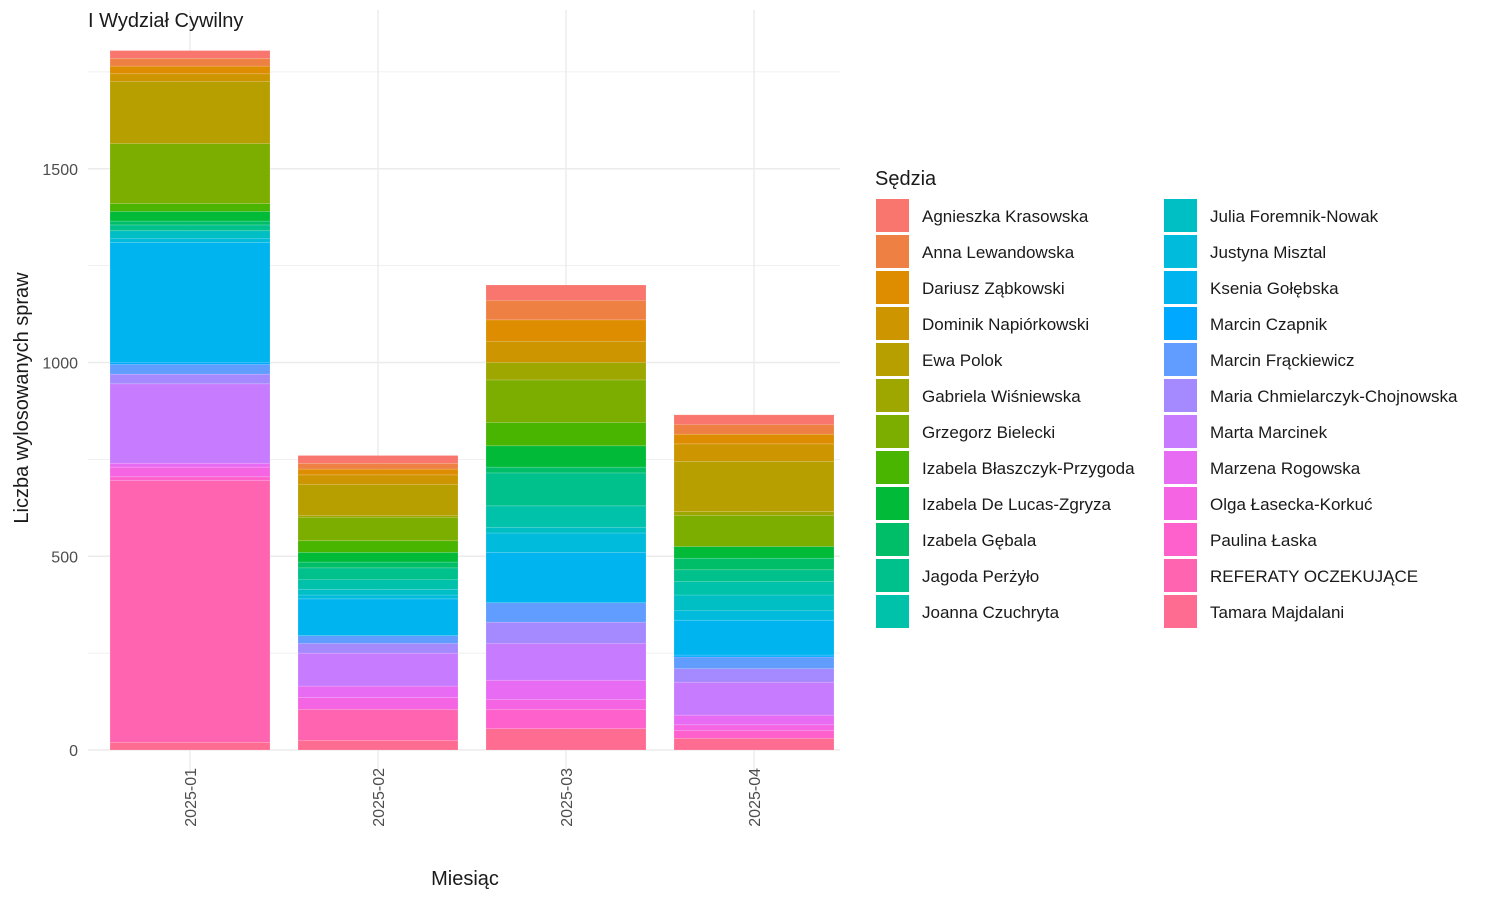 Image resolution: width=1500 pixels, height=900 pixels. What do you see at coordinates (60, 461) in the screenshot?
I see `y-axis-ticks: 0 500 1000 1500` at bounding box center [60, 461].